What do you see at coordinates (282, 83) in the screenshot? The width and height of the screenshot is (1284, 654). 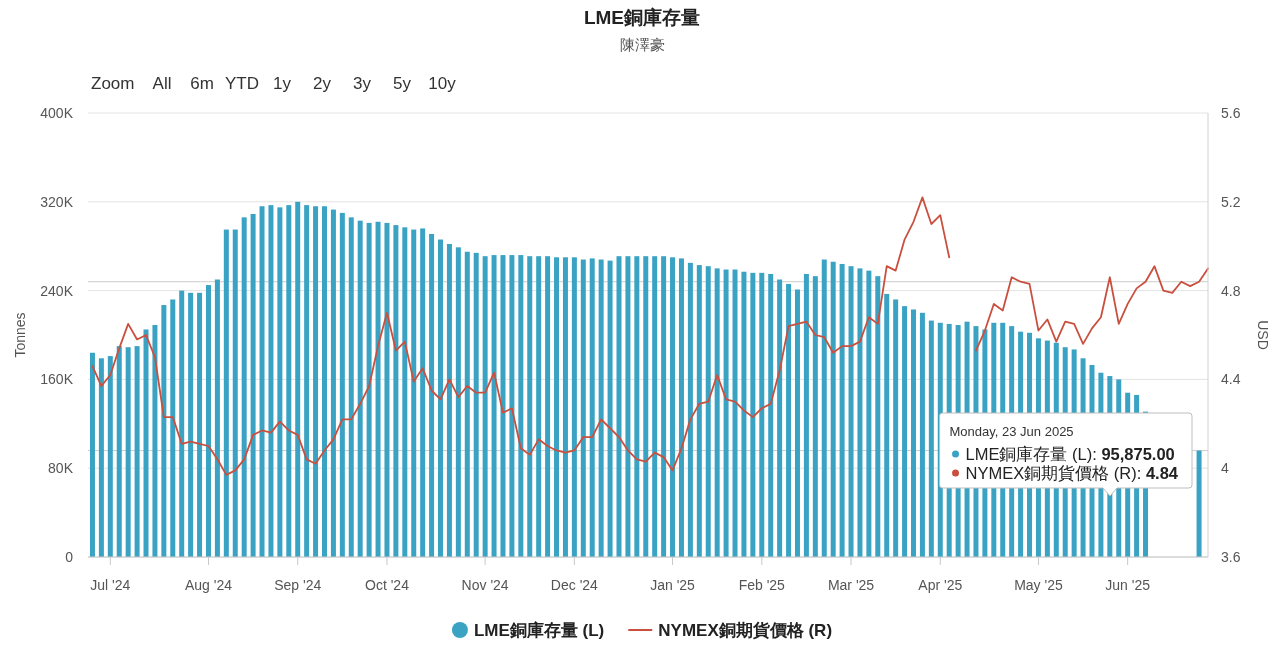 I see `text: 1y` at bounding box center [282, 83].